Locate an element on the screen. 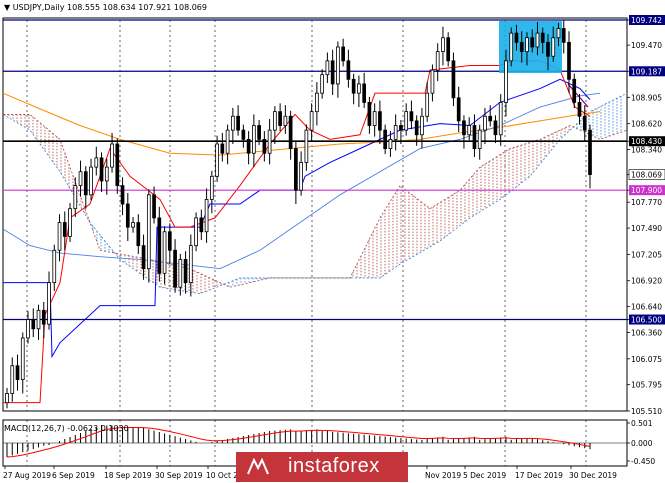  price-tick-label: 107.205 is located at coordinates (646, 254).